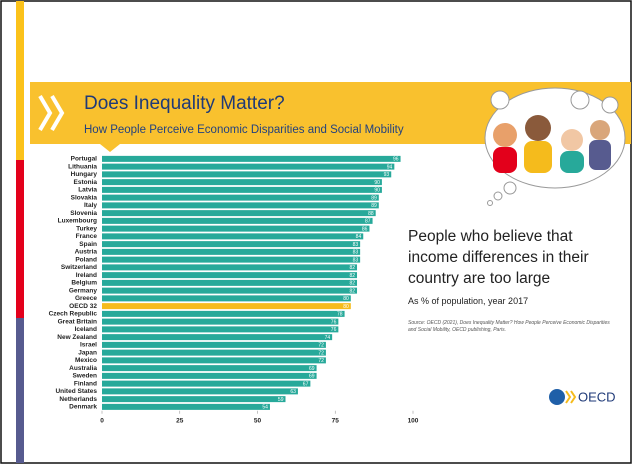 Image resolution: width=632 pixels, height=464 pixels. I want to click on value-label: 78, so click(340, 315).